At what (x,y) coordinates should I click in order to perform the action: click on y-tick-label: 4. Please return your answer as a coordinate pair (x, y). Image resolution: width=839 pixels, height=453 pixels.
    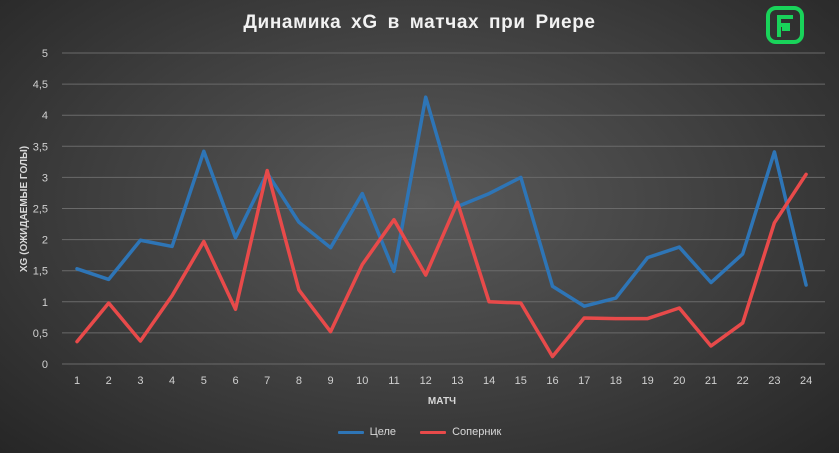
    Looking at the image, I should click on (45, 116).